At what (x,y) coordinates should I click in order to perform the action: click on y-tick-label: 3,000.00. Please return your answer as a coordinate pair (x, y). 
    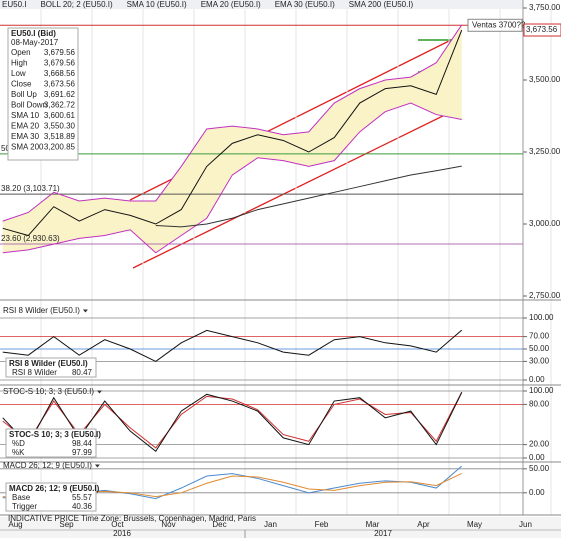
    Looking at the image, I should click on (545, 223).